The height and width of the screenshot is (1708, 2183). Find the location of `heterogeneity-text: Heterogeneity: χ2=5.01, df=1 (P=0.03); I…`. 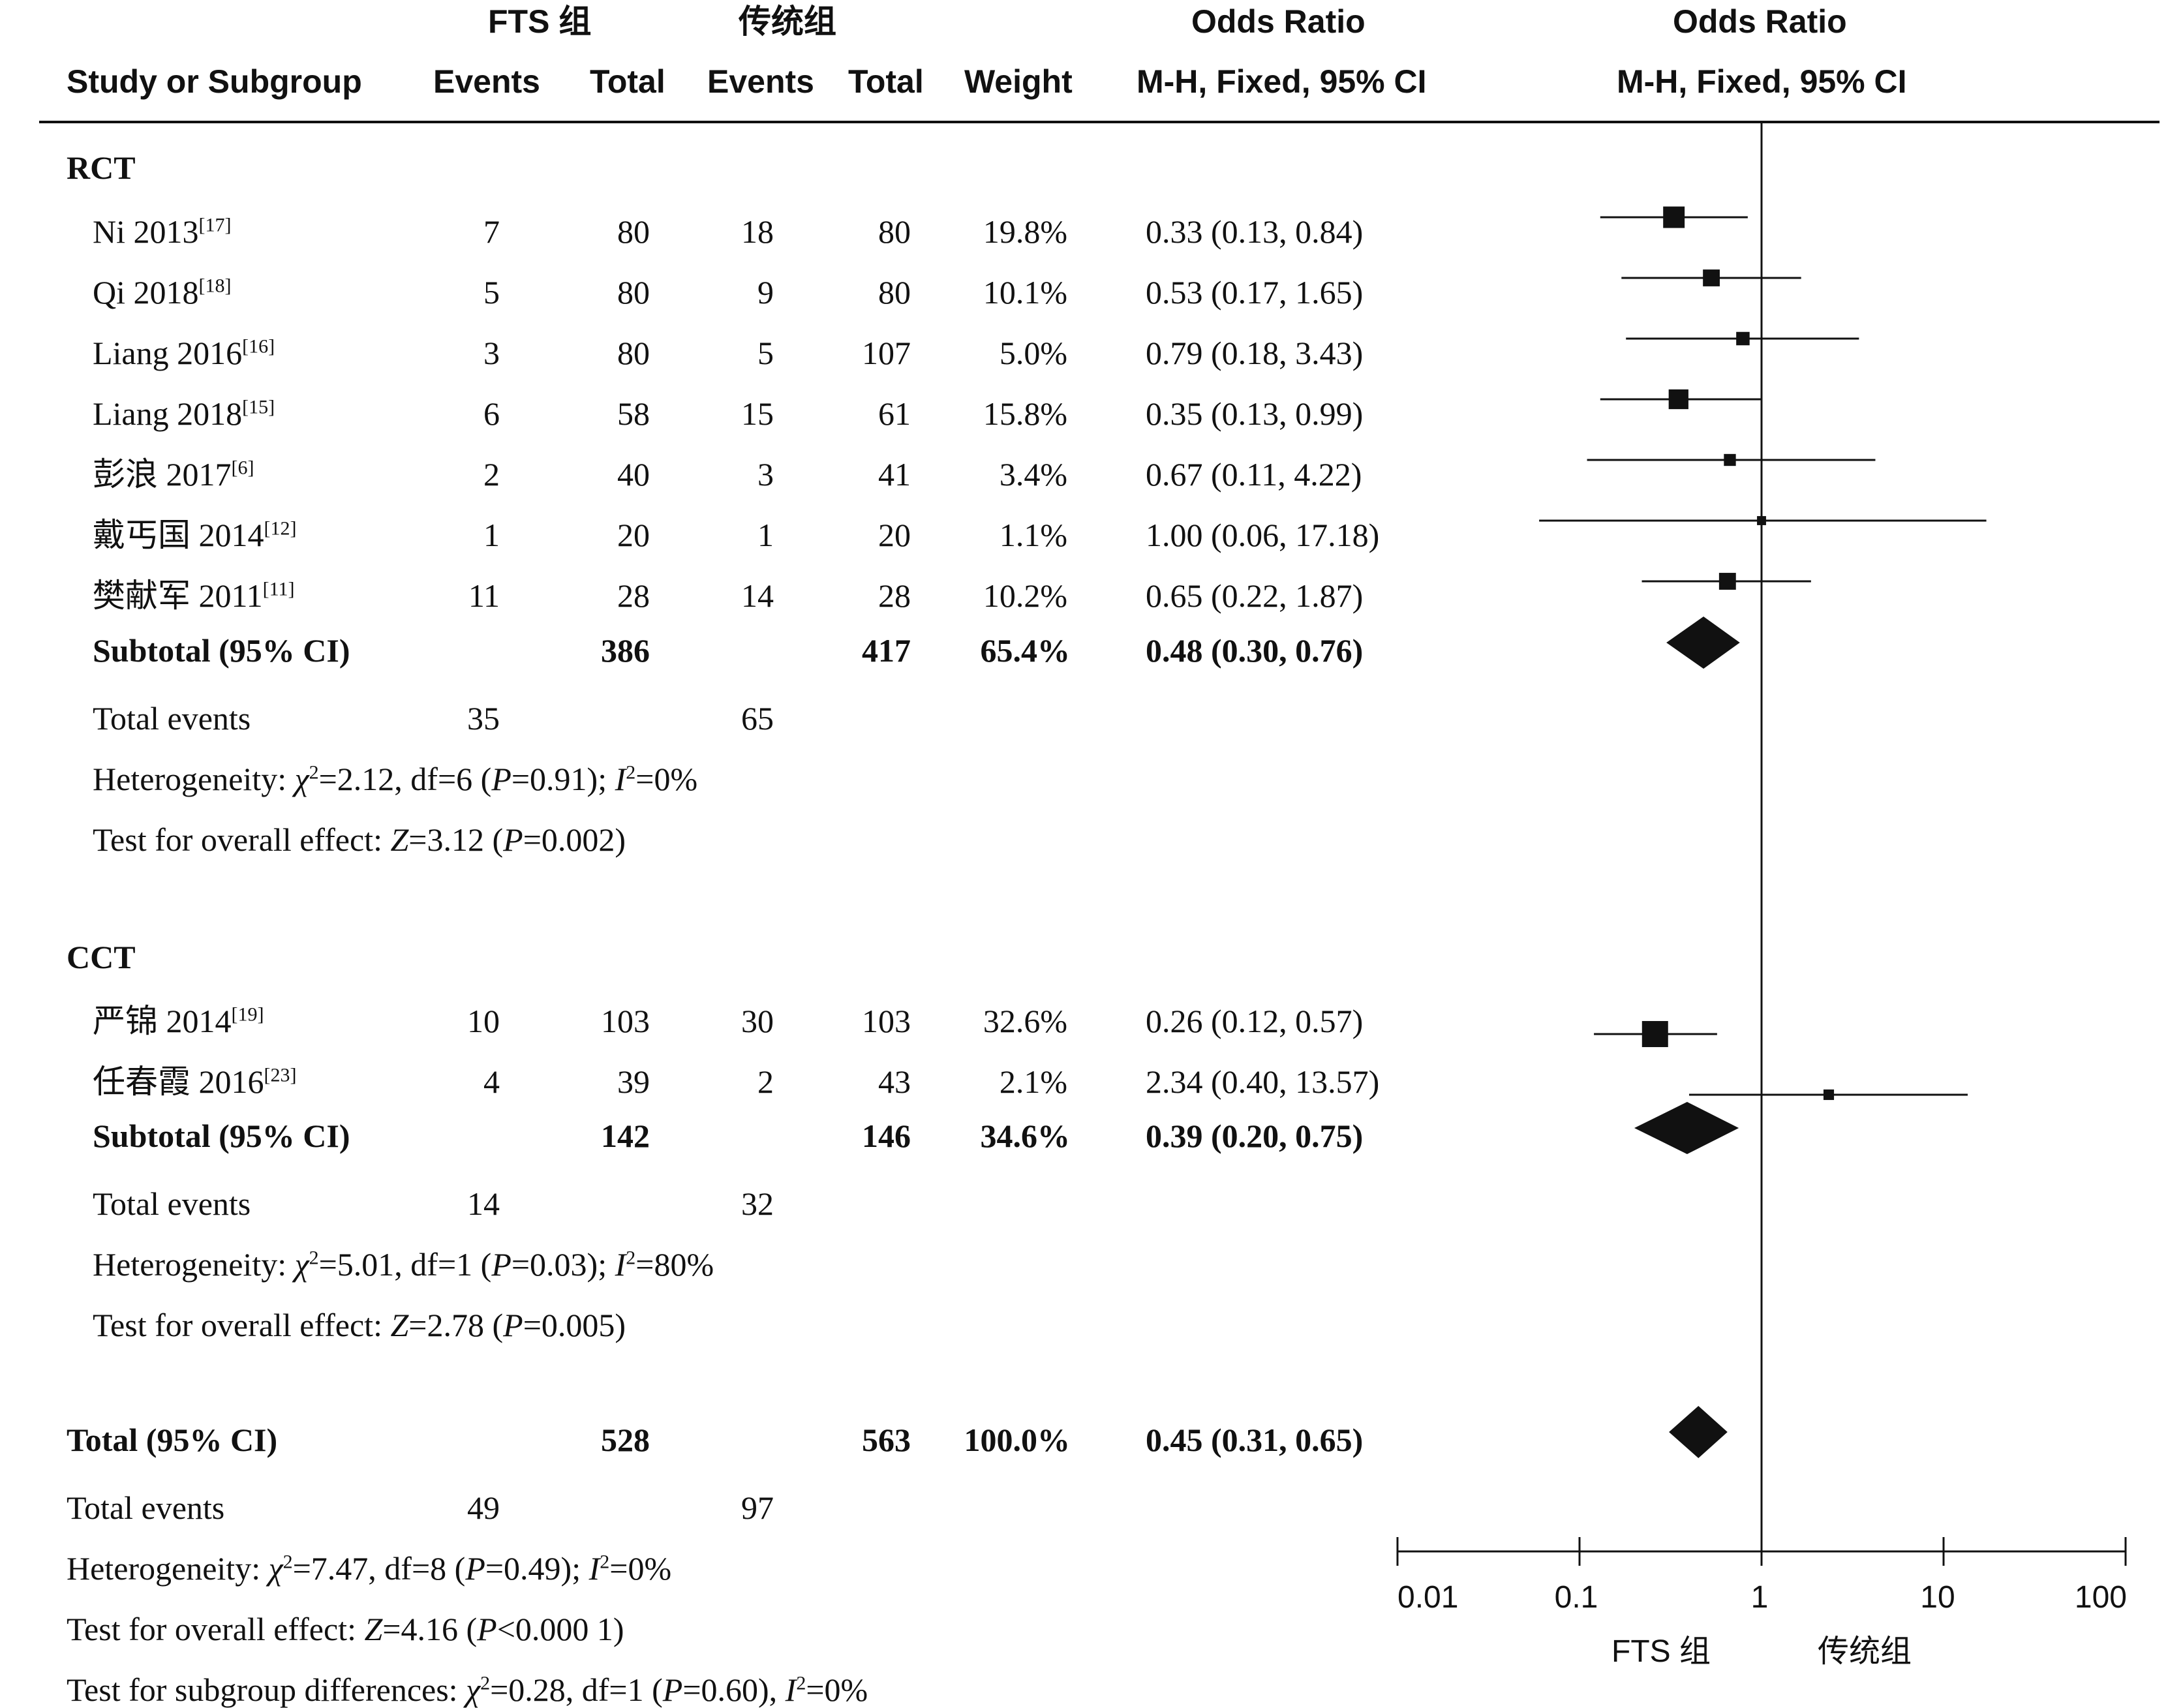

heterogeneity-text: Heterogeneity: χ2=5.01, df=1 (P=0.03); I… is located at coordinates (403, 1265).